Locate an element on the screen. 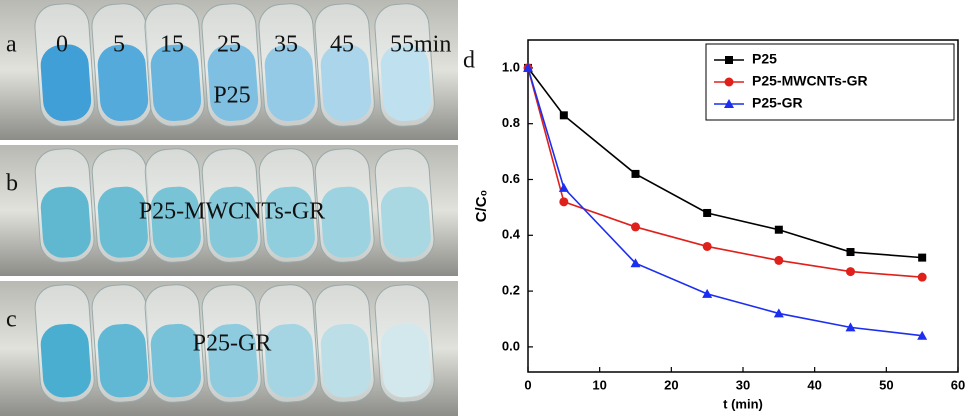 The height and width of the screenshot is (416, 969). time-label: 45 is located at coordinates (342, 45).